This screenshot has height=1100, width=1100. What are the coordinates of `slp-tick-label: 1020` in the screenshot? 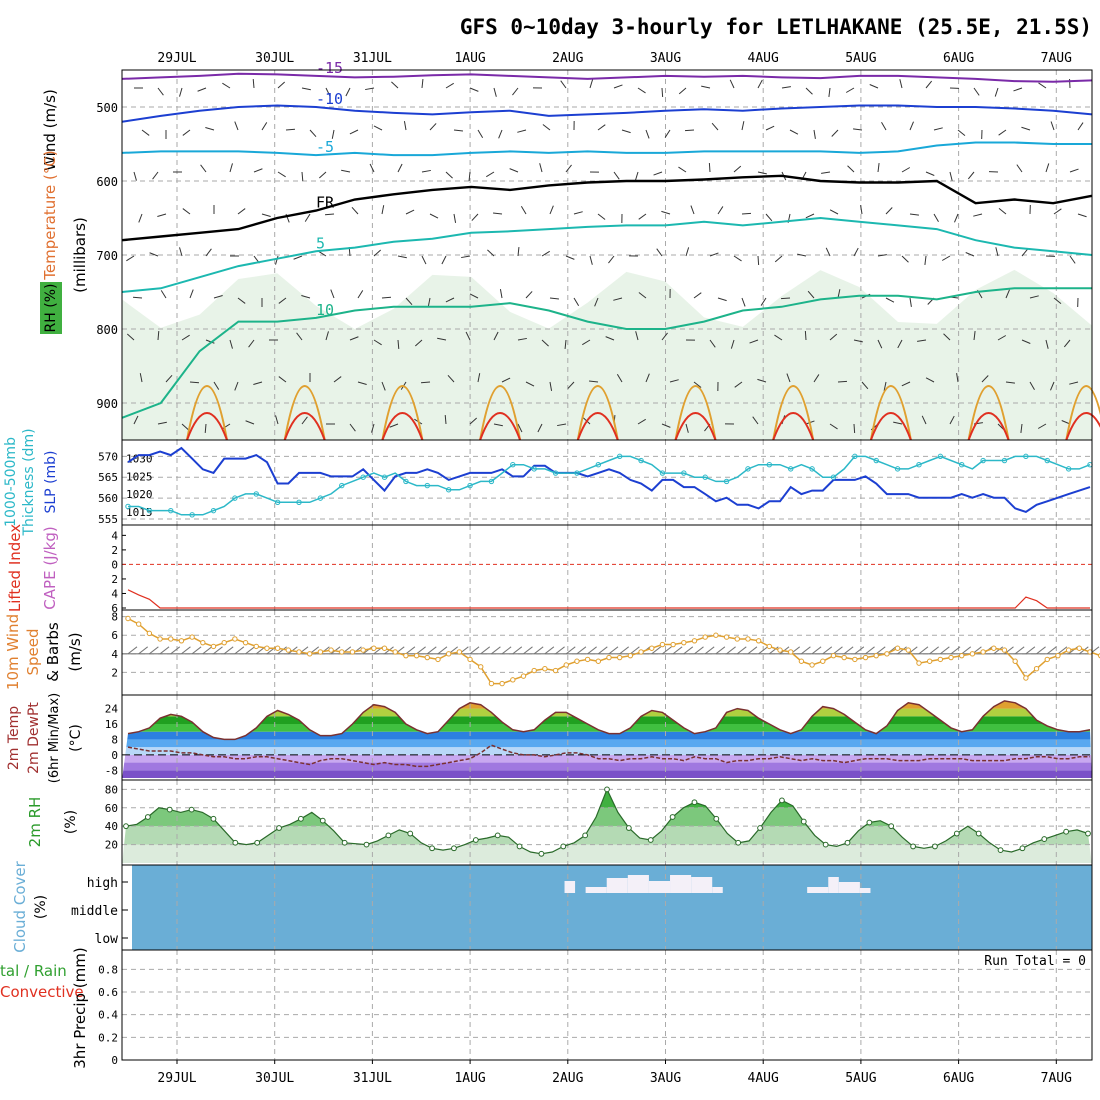 It's located at (139, 494).